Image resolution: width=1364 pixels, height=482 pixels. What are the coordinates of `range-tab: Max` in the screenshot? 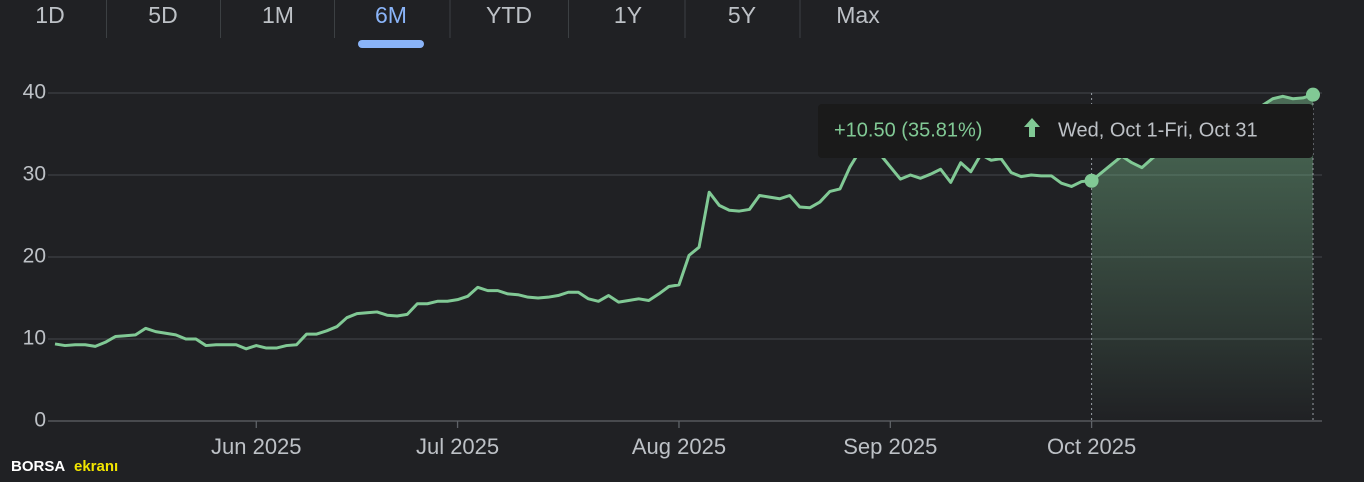 It's located at (858, 15).